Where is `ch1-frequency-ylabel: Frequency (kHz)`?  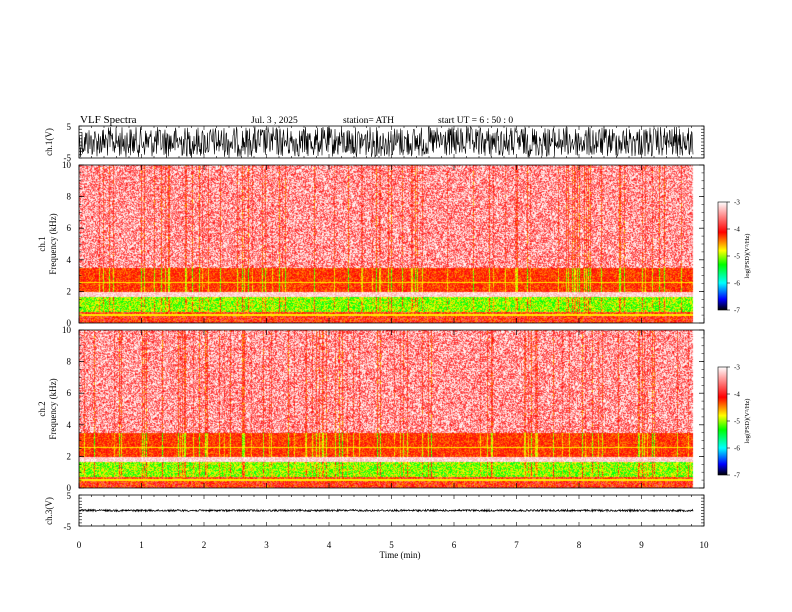
ch1-frequency-ylabel: Frequency (kHz) is located at coordinates (53, 243).